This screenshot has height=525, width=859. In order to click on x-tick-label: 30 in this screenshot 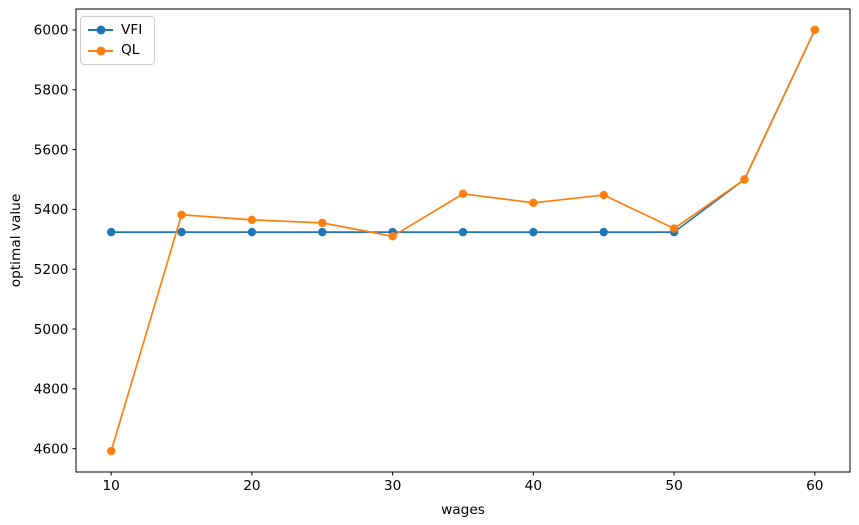, I will do `click(392, 486)`.